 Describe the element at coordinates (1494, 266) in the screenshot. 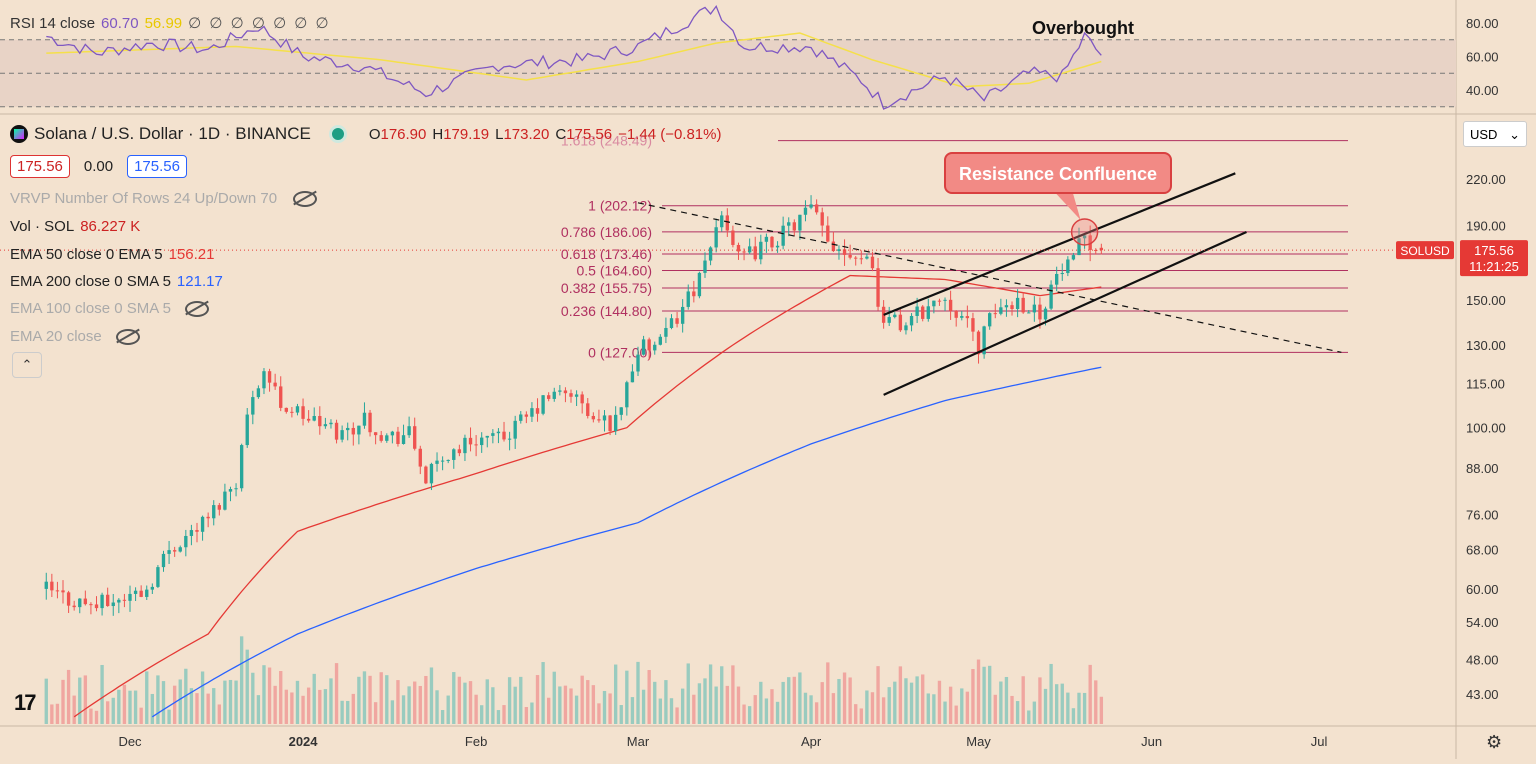

I see `price-tag-countdown: 11:21:25` at that location.